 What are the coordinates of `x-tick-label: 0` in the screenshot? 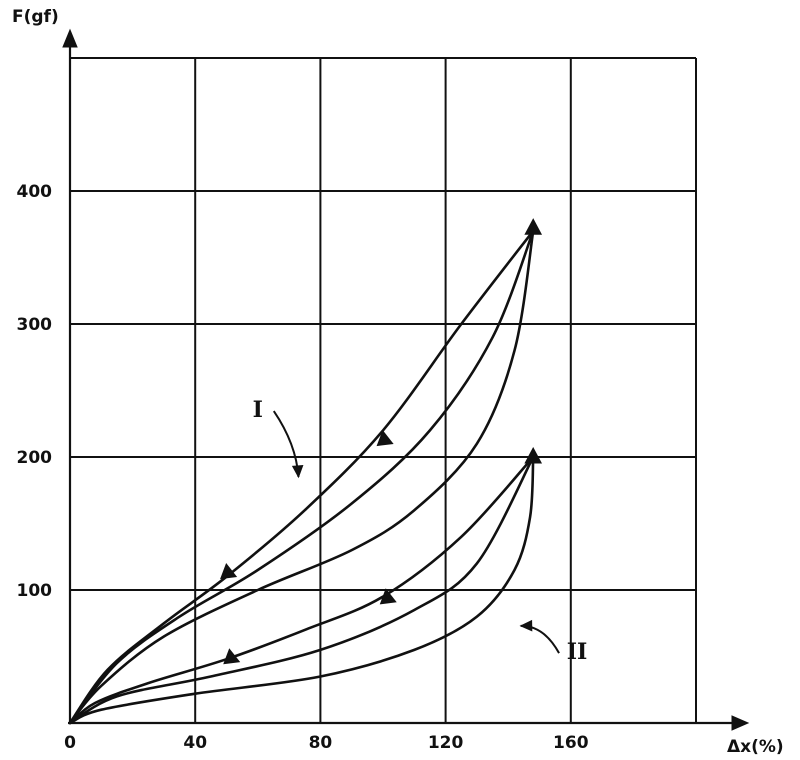 It's located at (70, 743).